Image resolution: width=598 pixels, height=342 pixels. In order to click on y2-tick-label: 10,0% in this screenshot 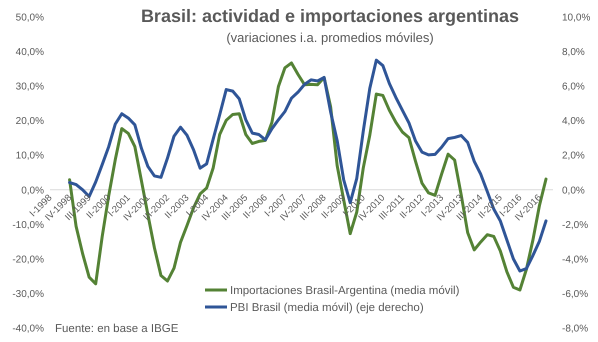, I will do `click(576, 18)`.